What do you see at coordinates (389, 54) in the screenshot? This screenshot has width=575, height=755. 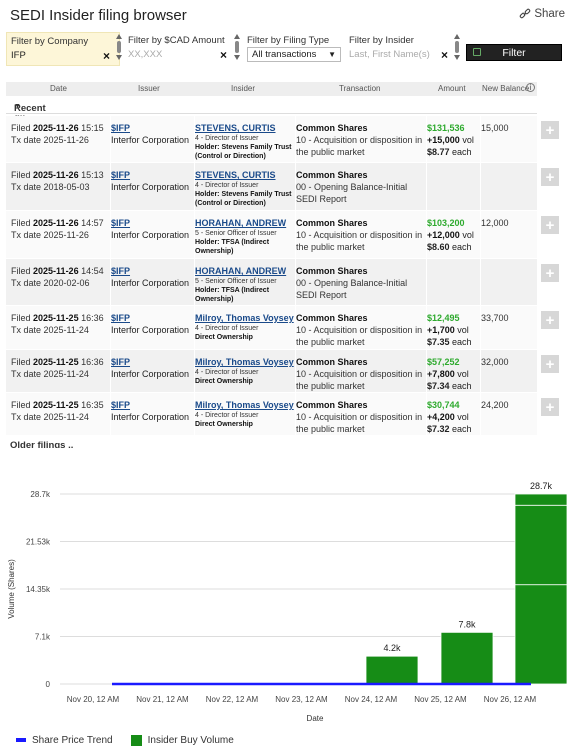 I see `insider-filter-input: Last, First Name(s)` at bounding box center [389, 54].